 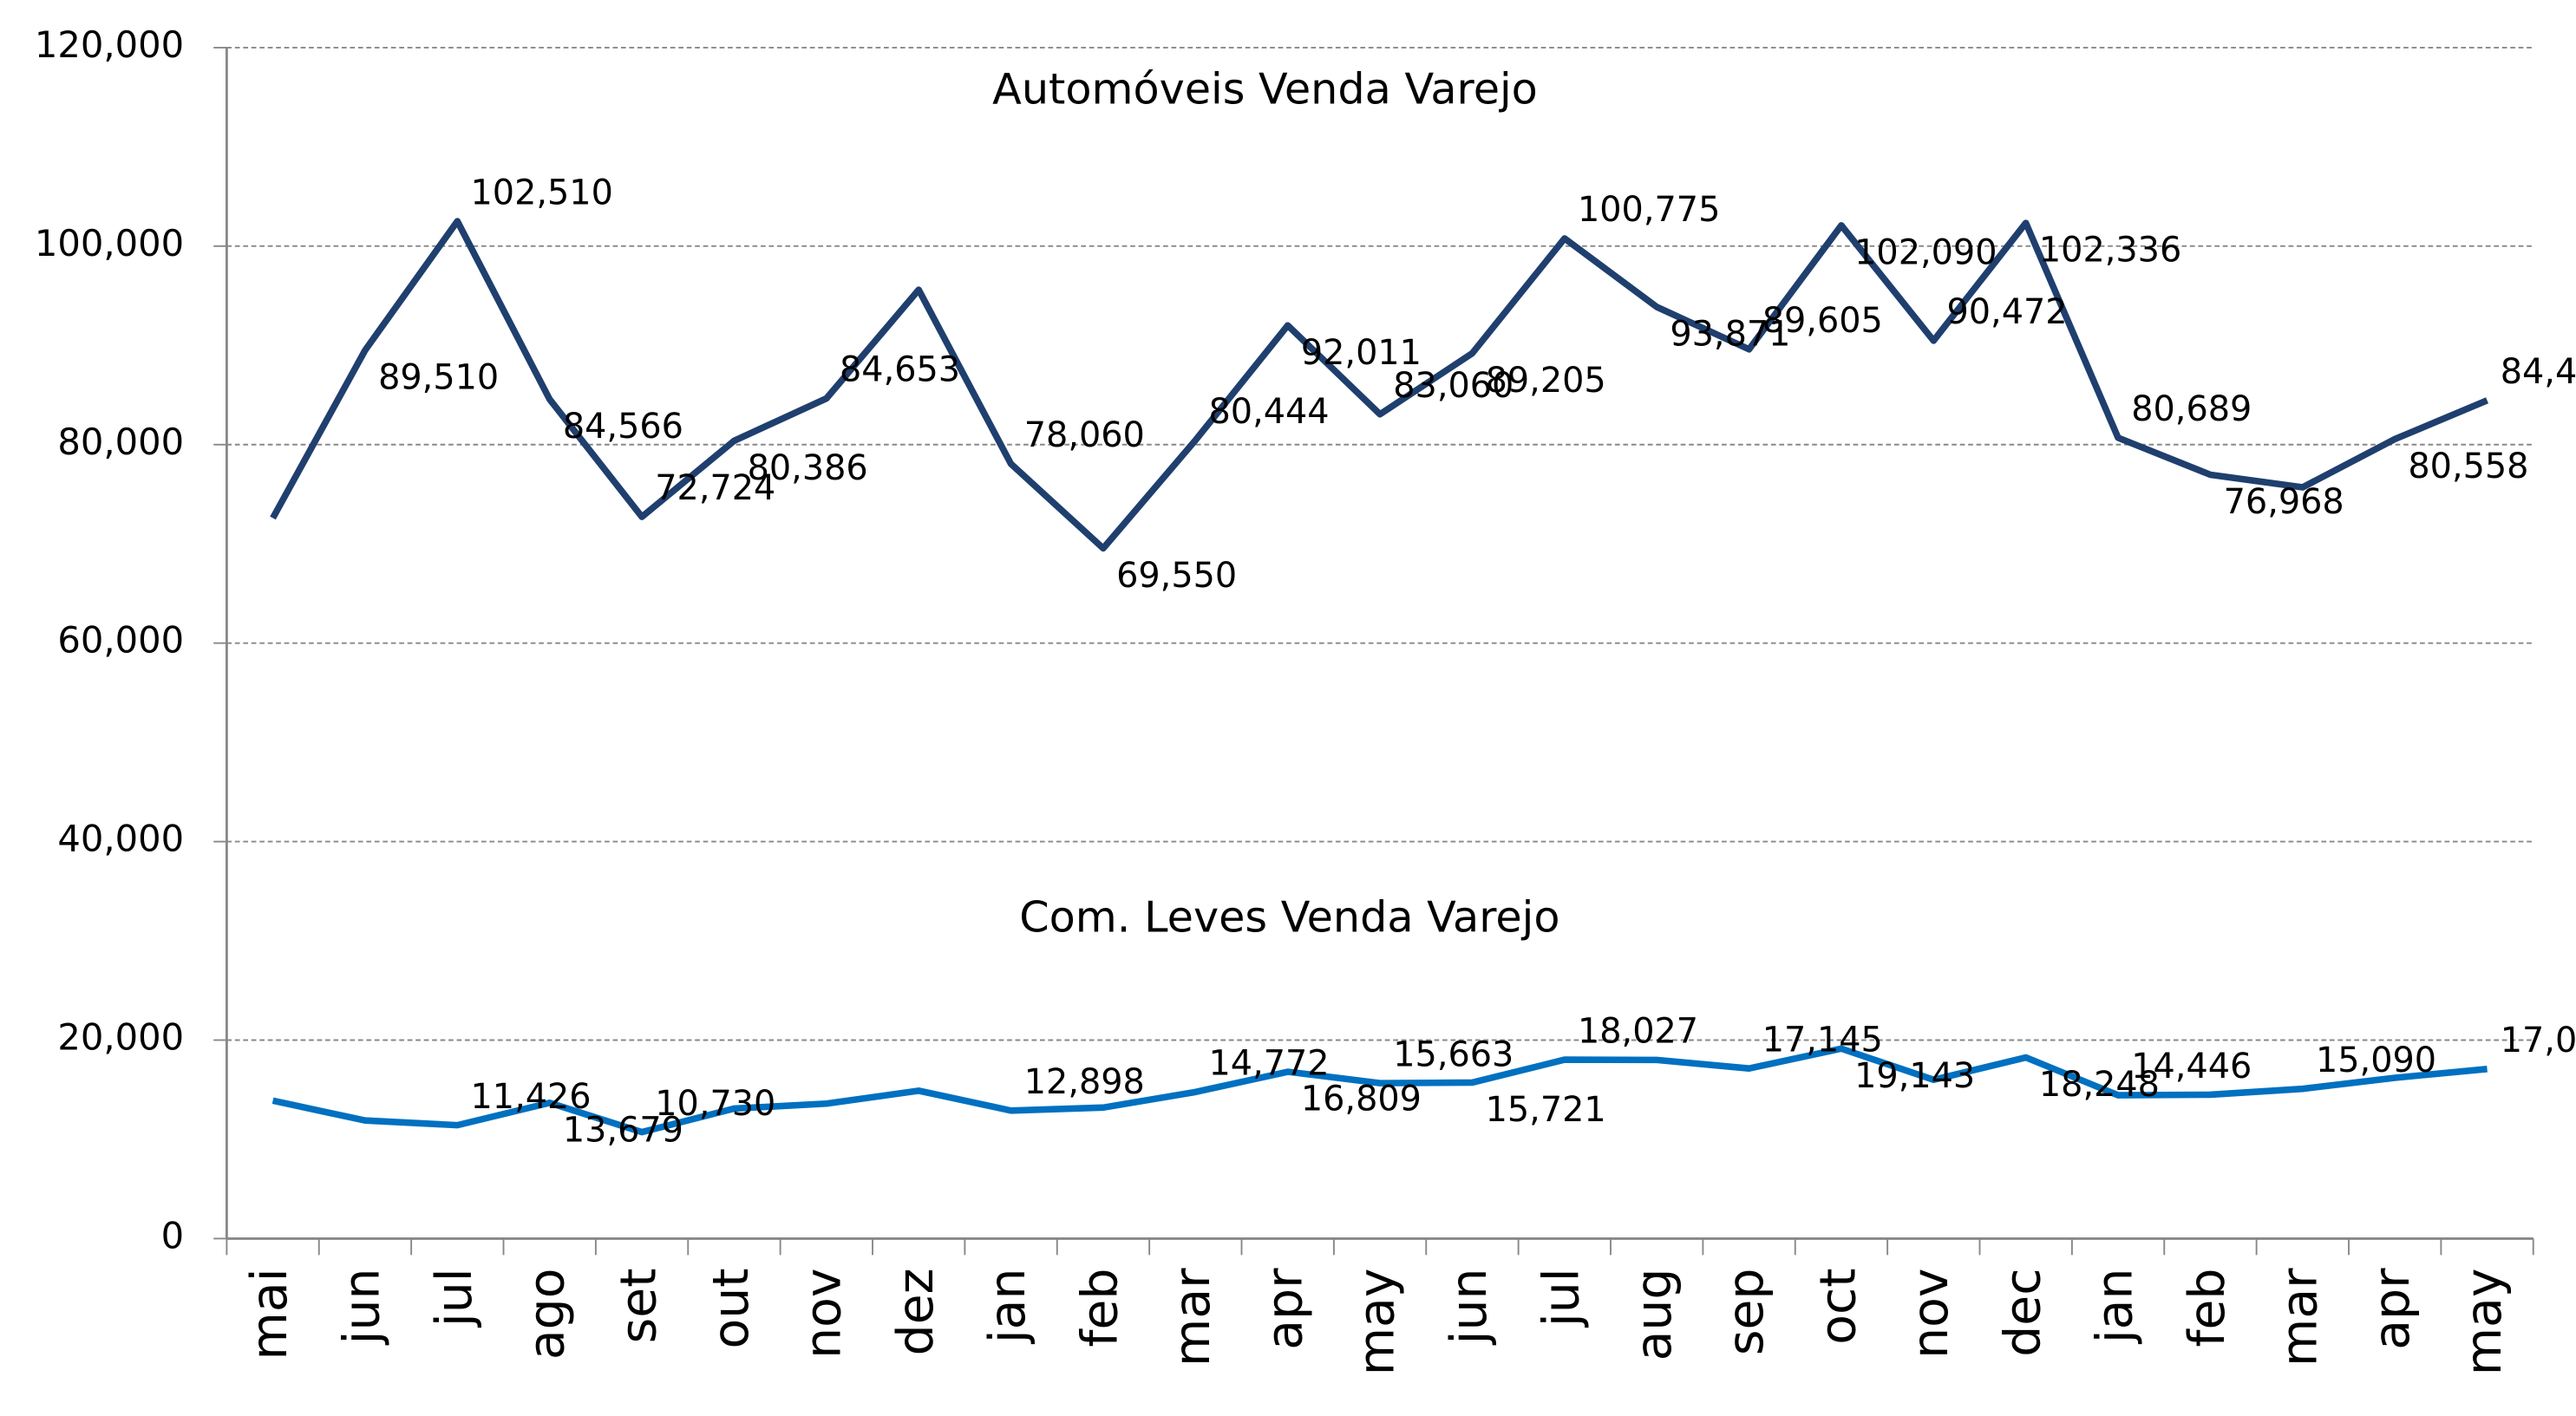 What do you see at coordinates (1265, 89) in the screenshot?
I see `series-name: Automóveis Venda Varejo` at bounding box center [1265, 89].